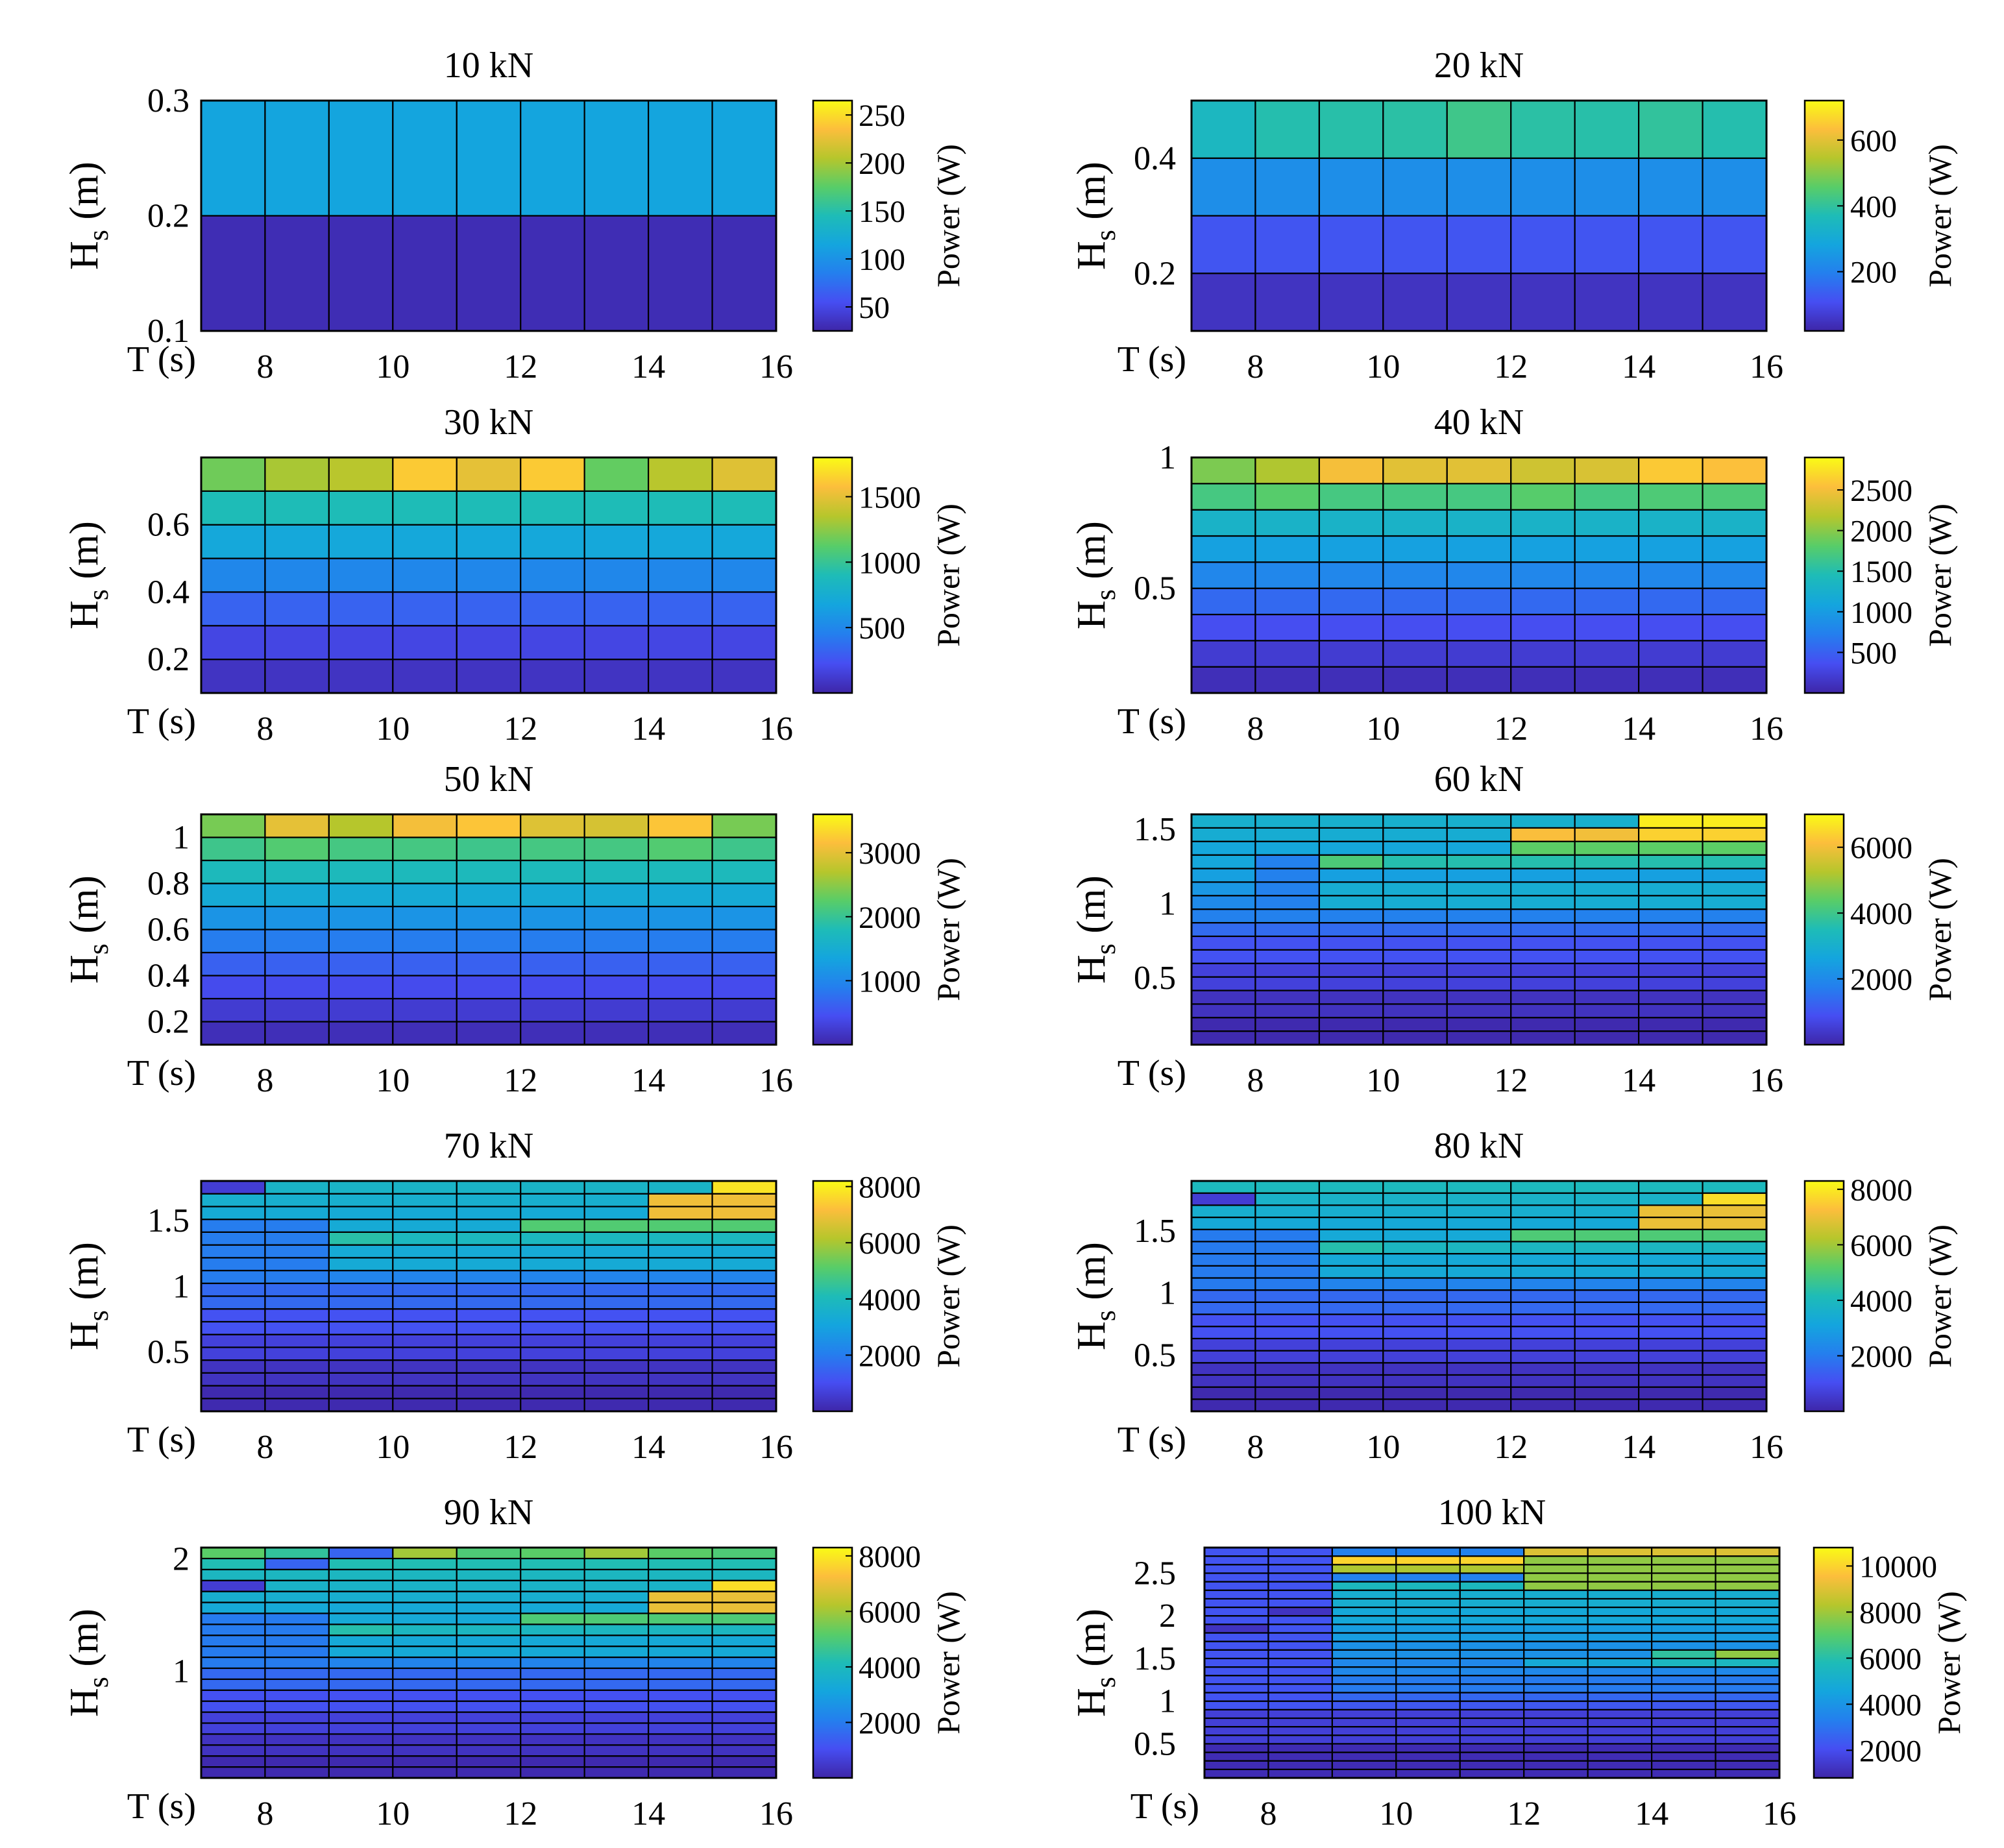 This screenshot has height=1848, width=2004. What do you see at coordinates (1890, 1659) in the screenshot?
I see `colorbar-tick-label: 6000` at bounding box center [1890, 1659].